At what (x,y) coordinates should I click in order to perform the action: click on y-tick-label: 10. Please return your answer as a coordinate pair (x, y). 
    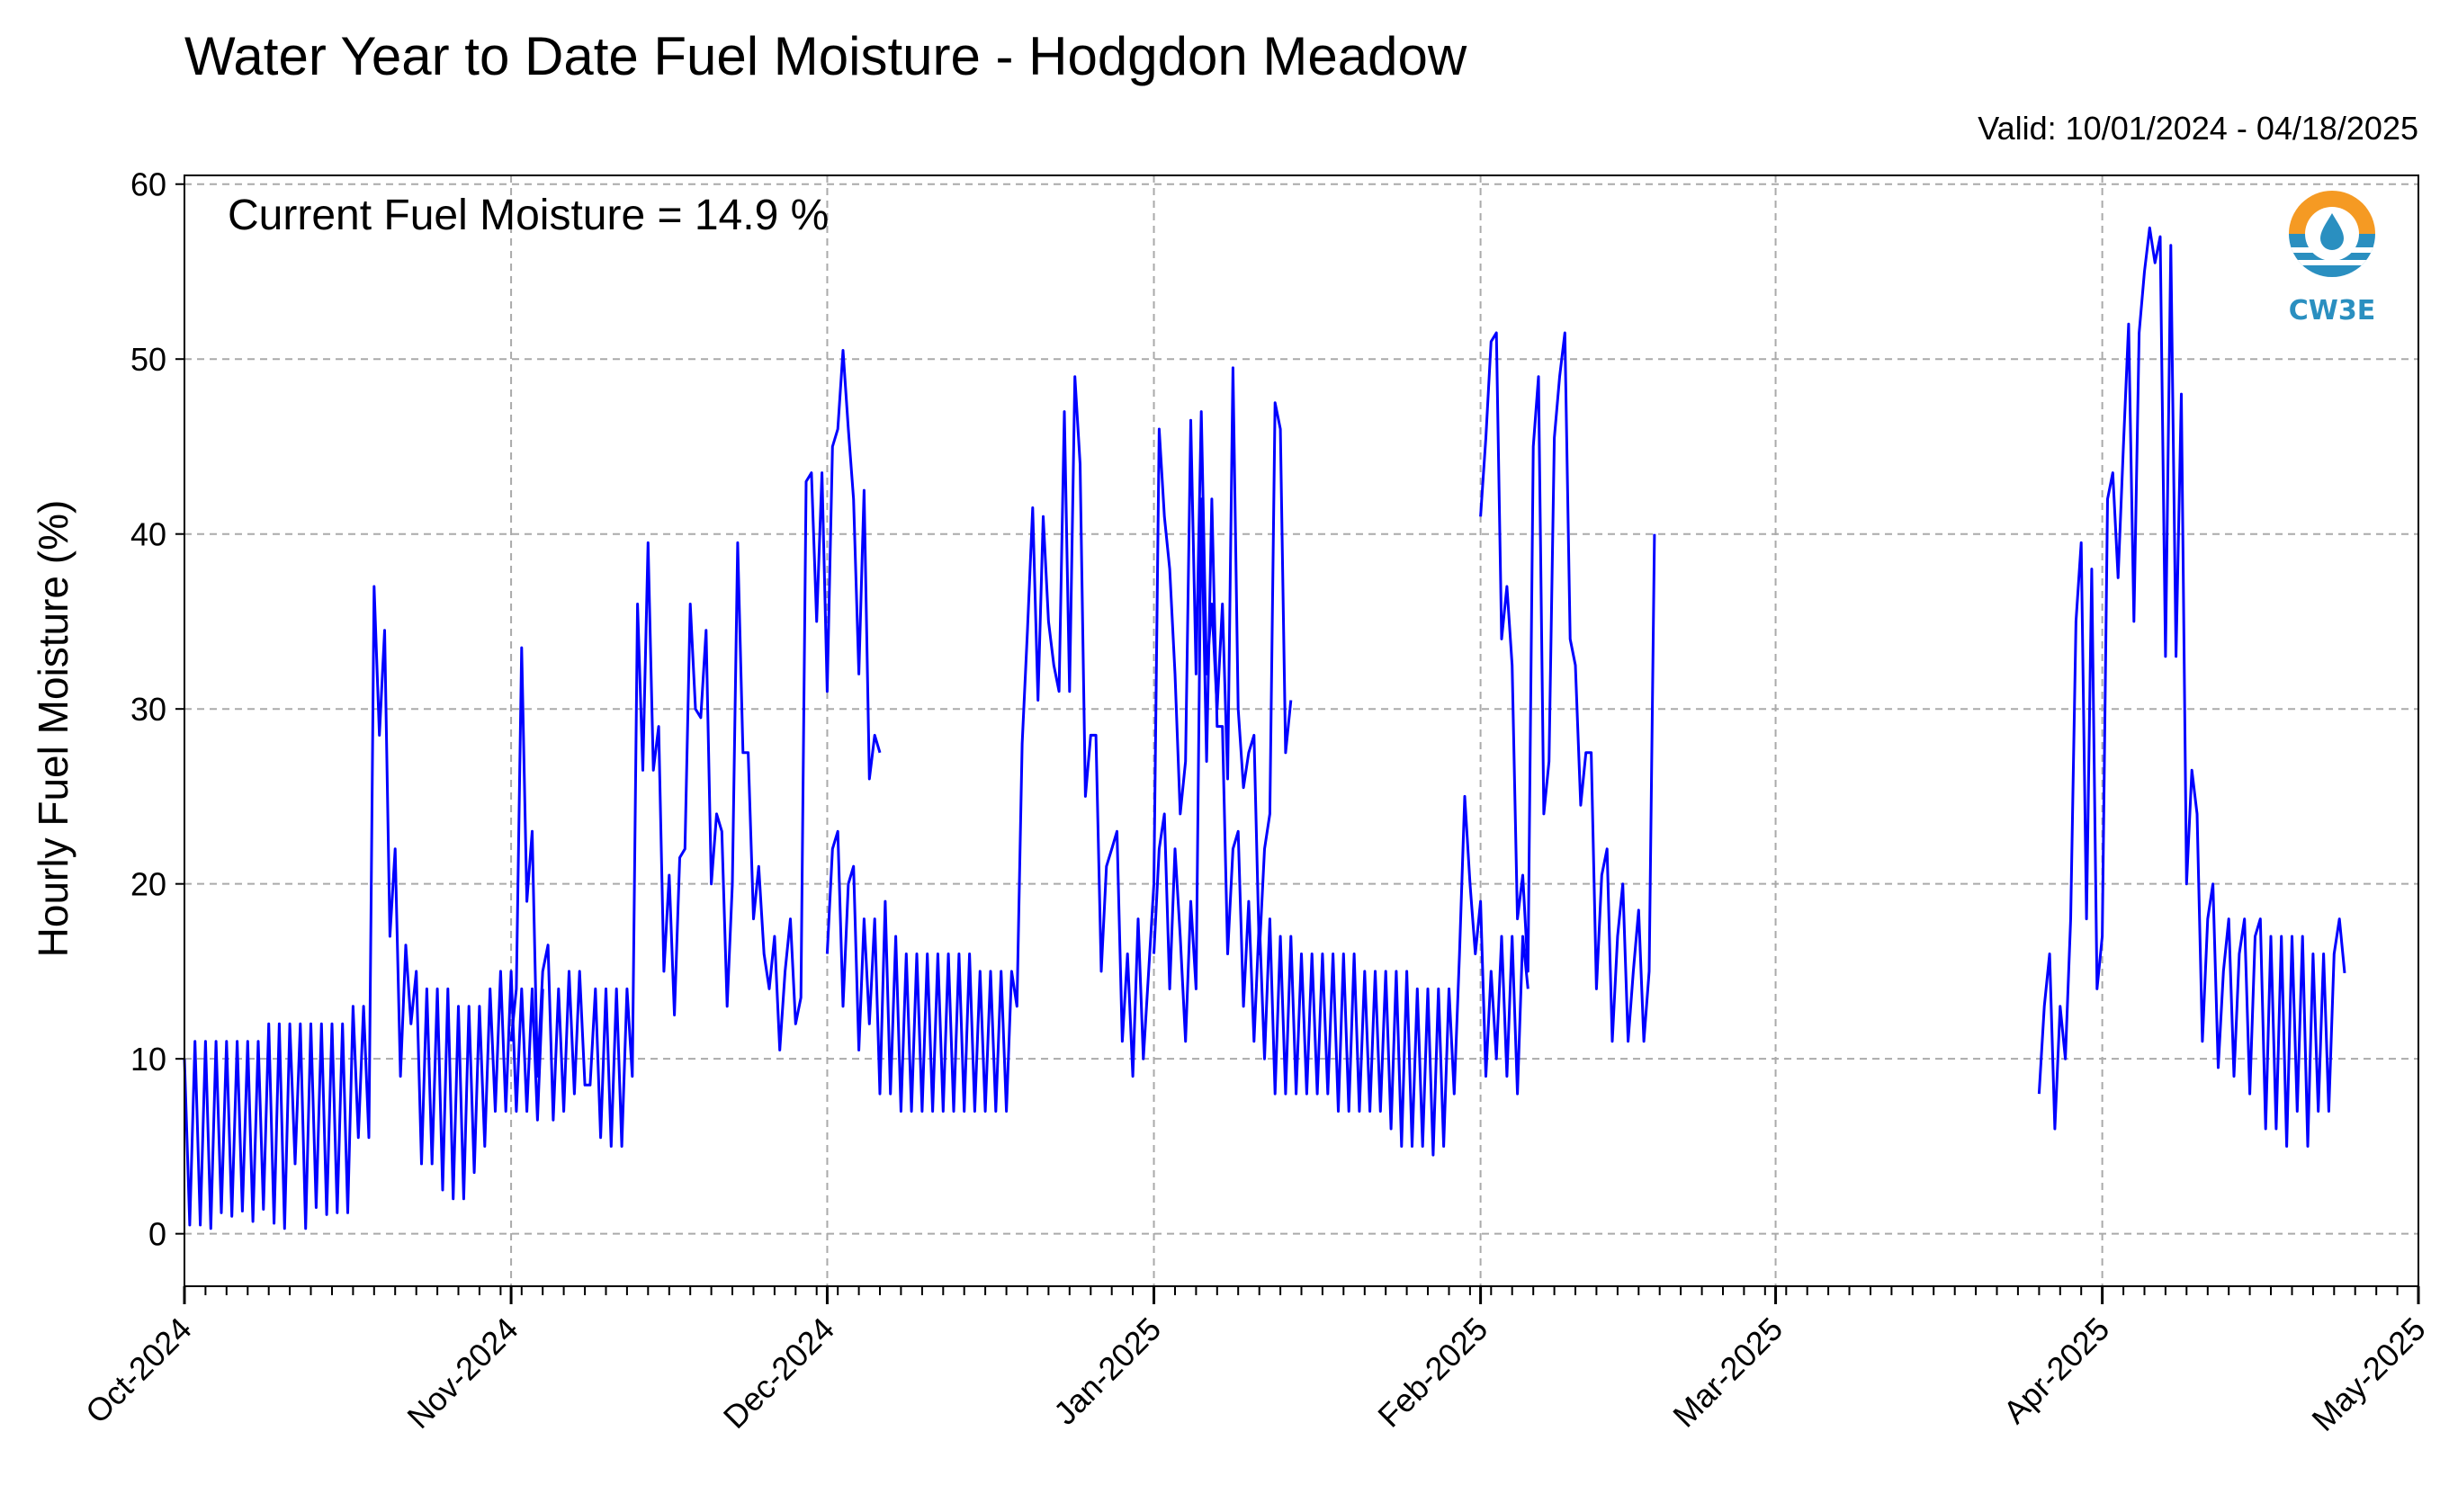
    Looking at the image, I should click on (148, 1059).